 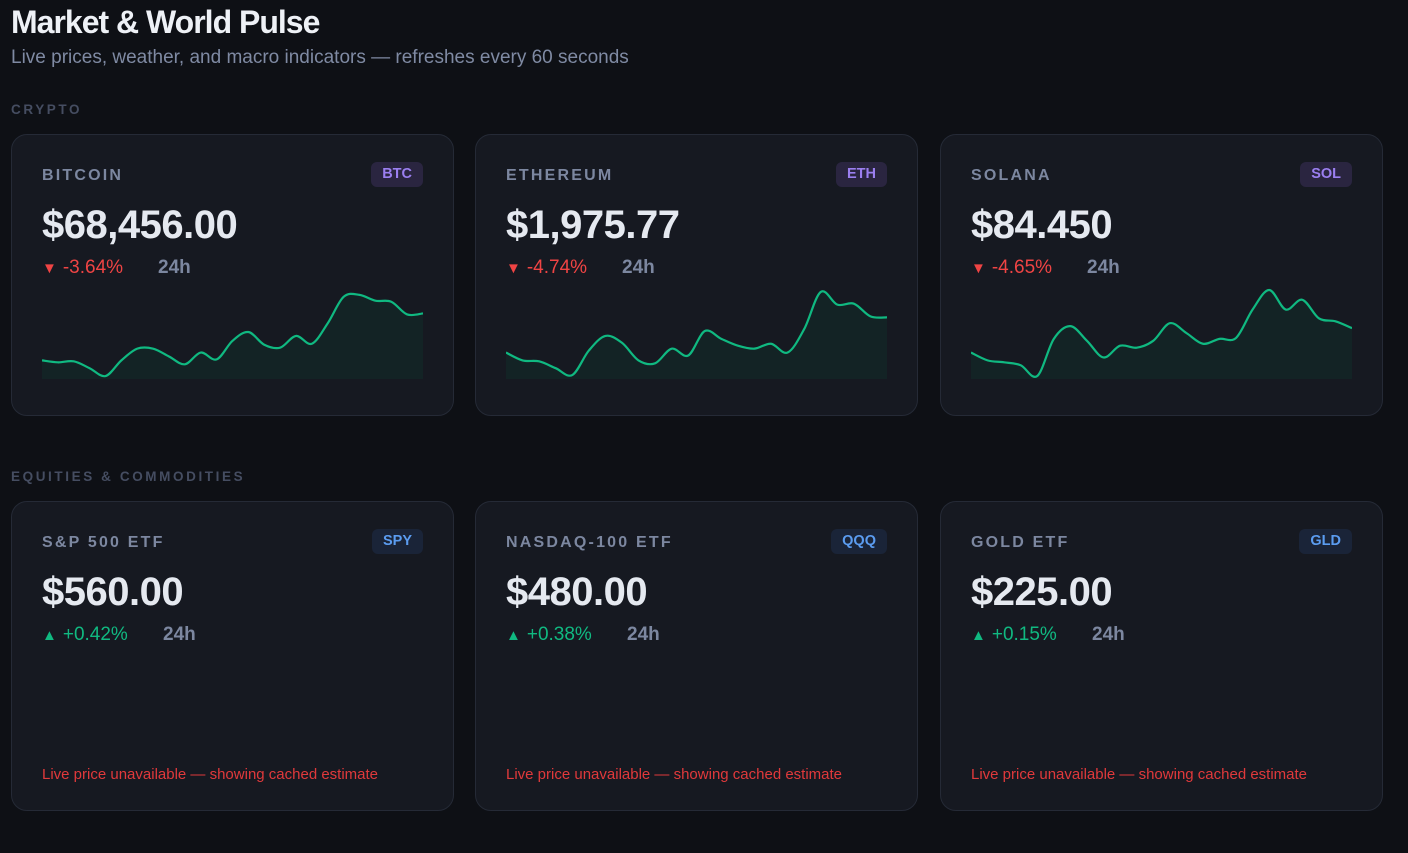 I want to click on change-percent: +0.38%, so click(x=559, y=634).